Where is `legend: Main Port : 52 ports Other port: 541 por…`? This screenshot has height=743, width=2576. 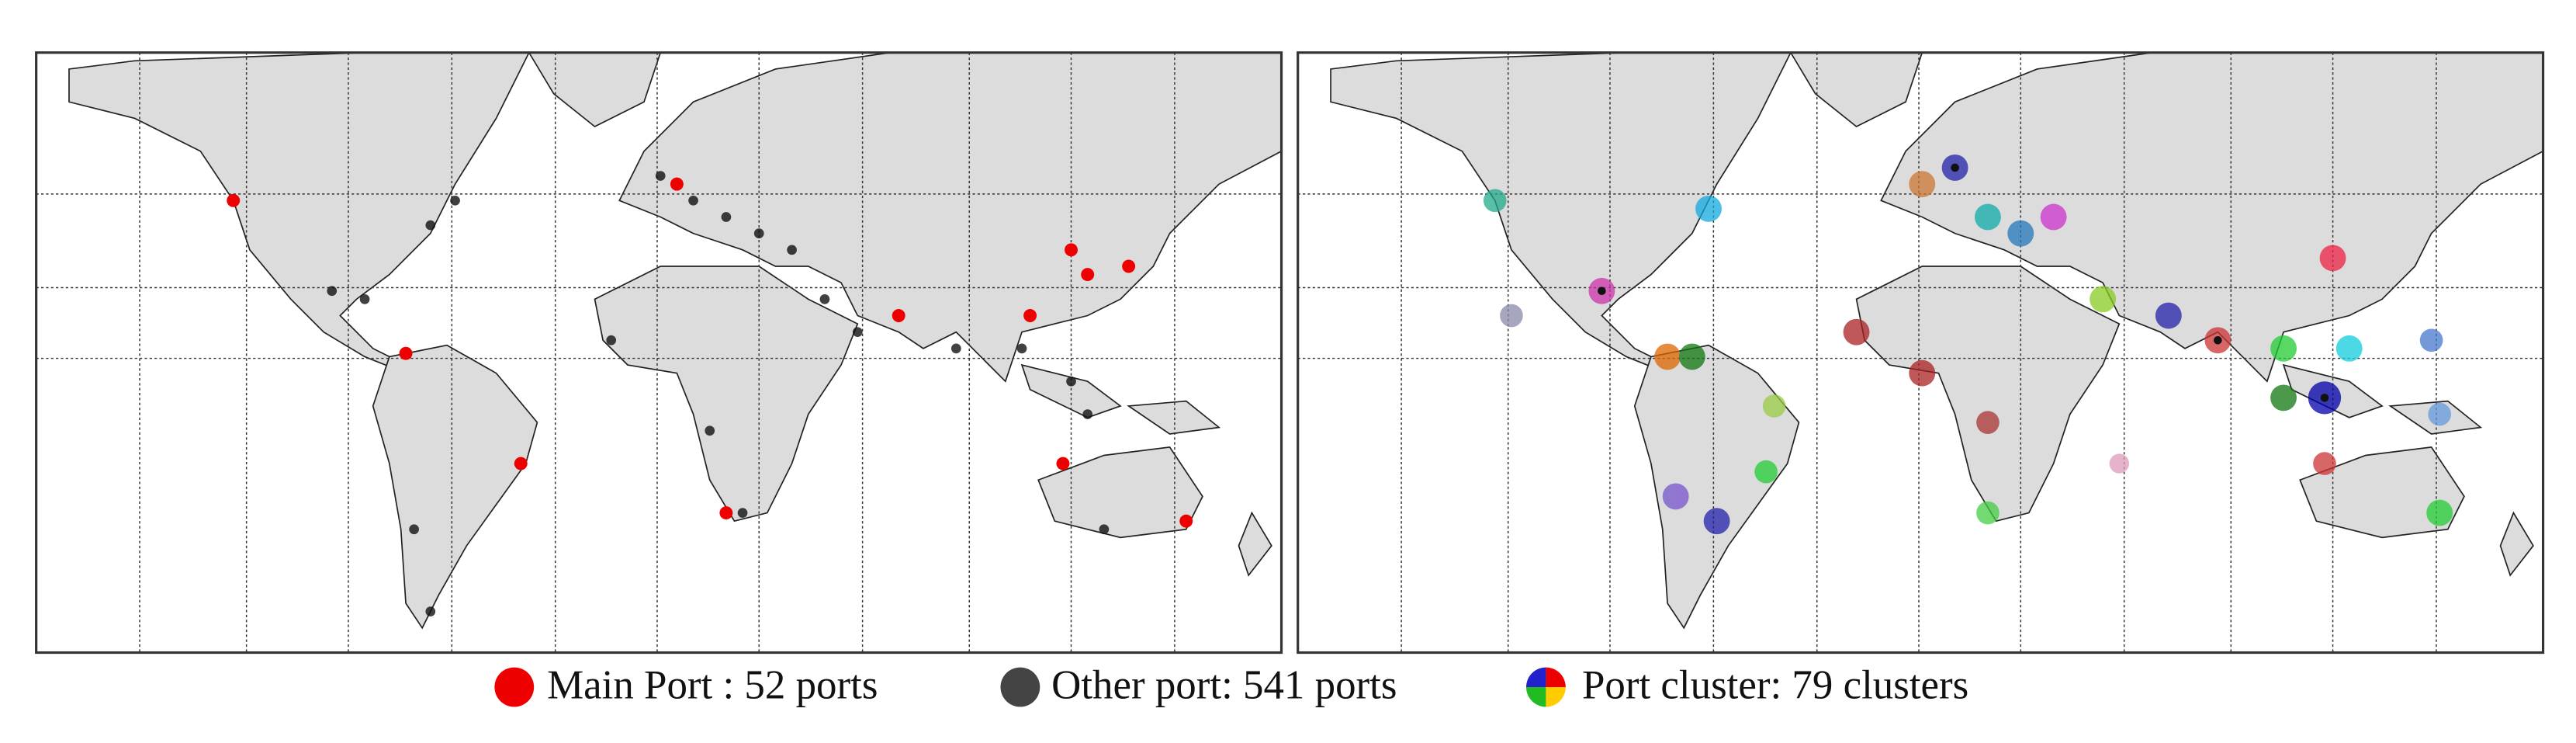 legend: Main Port : 52 ports Other port: 541 por… is located at coordinates (1231, 684).